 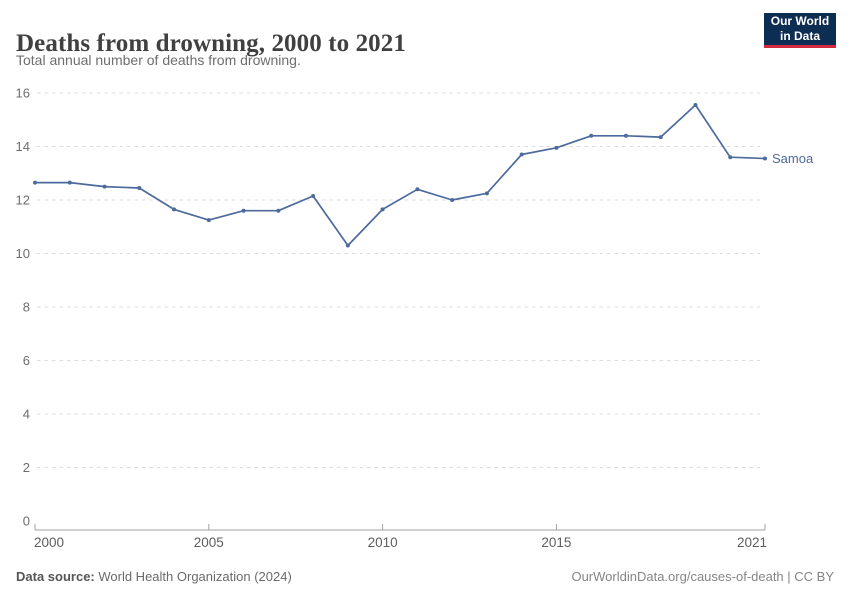 I want to click on y-tick-label-8: 8, so click(x=26, y=307).